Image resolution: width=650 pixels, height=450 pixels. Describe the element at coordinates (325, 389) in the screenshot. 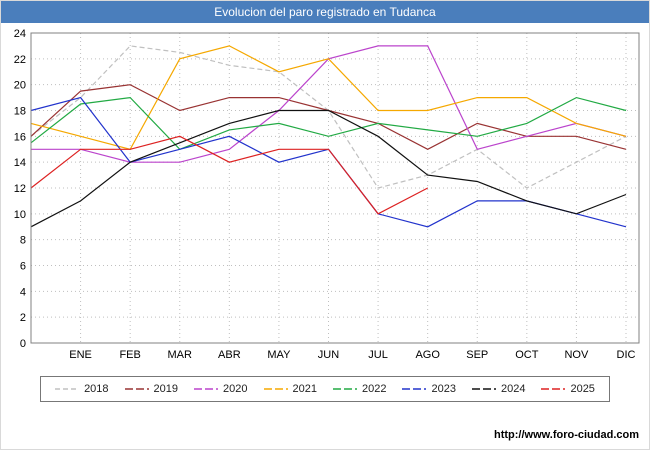

I see `legend: 2018 2019 2020 2021 2022 2023 2024 2025` at that location.